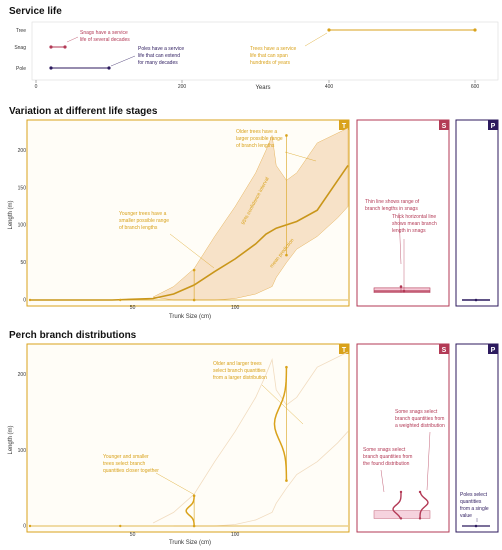 This screenshot has height=550, width=502. I want to click on perch-y-axis-label: Length (m), so click(11, 439).